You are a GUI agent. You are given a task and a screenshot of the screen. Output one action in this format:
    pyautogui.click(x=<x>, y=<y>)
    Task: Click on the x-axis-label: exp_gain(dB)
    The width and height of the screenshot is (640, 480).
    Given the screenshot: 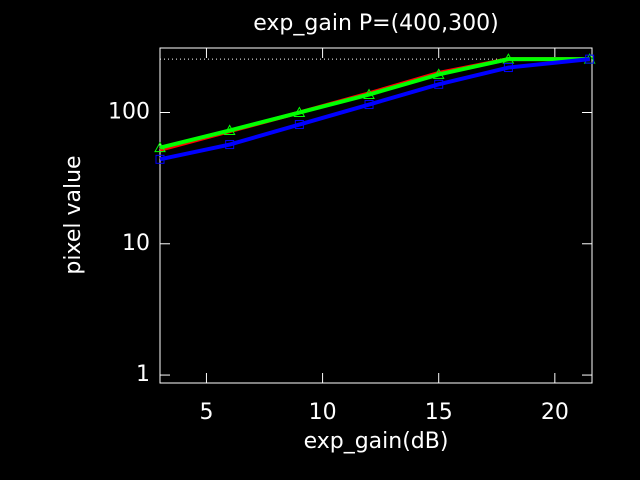 What is the action you would take?
    pyautogui.click(x=376, y=441)
    